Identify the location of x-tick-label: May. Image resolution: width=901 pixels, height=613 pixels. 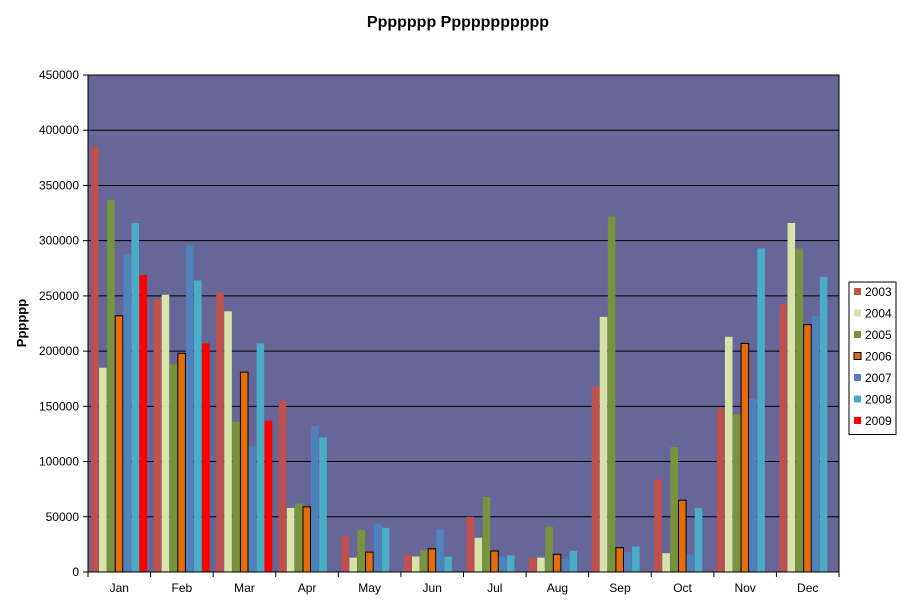
(369, 588).